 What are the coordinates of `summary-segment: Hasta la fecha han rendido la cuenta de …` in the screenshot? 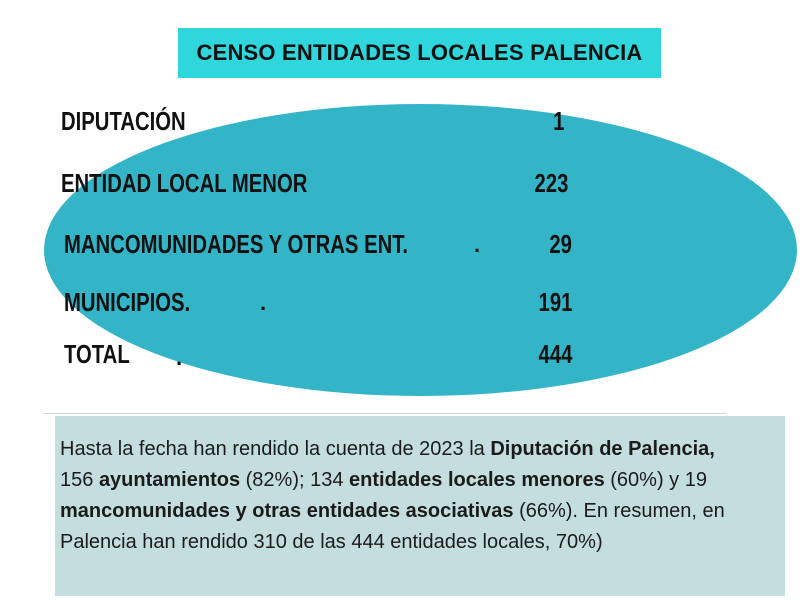 It's located at (275, 449).